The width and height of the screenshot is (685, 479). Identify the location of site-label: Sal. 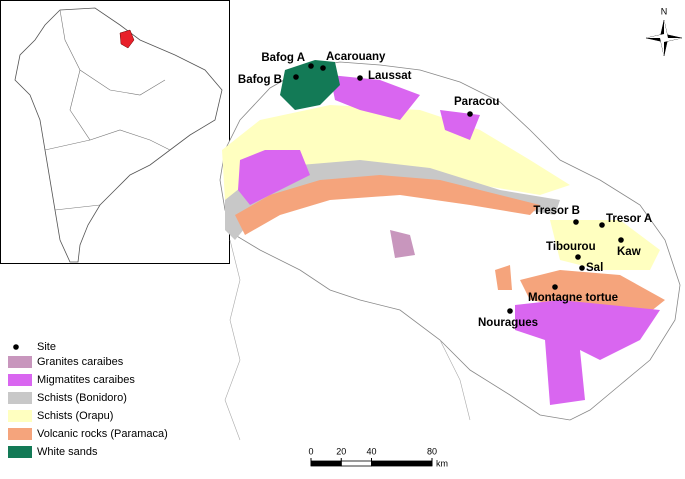
(594, 268).